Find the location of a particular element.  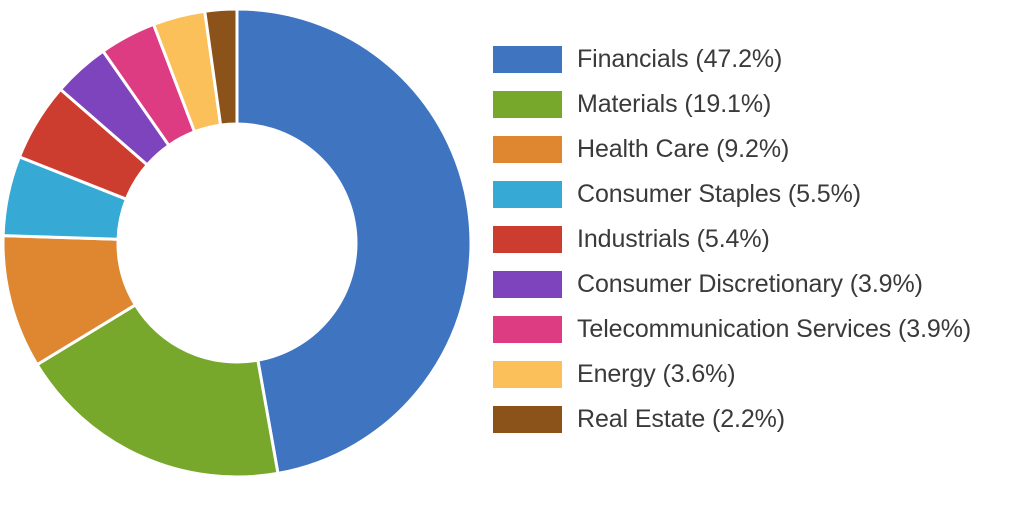

legend-item-health-care: Health Care (9.2%) is located at coordinates (732, 149).